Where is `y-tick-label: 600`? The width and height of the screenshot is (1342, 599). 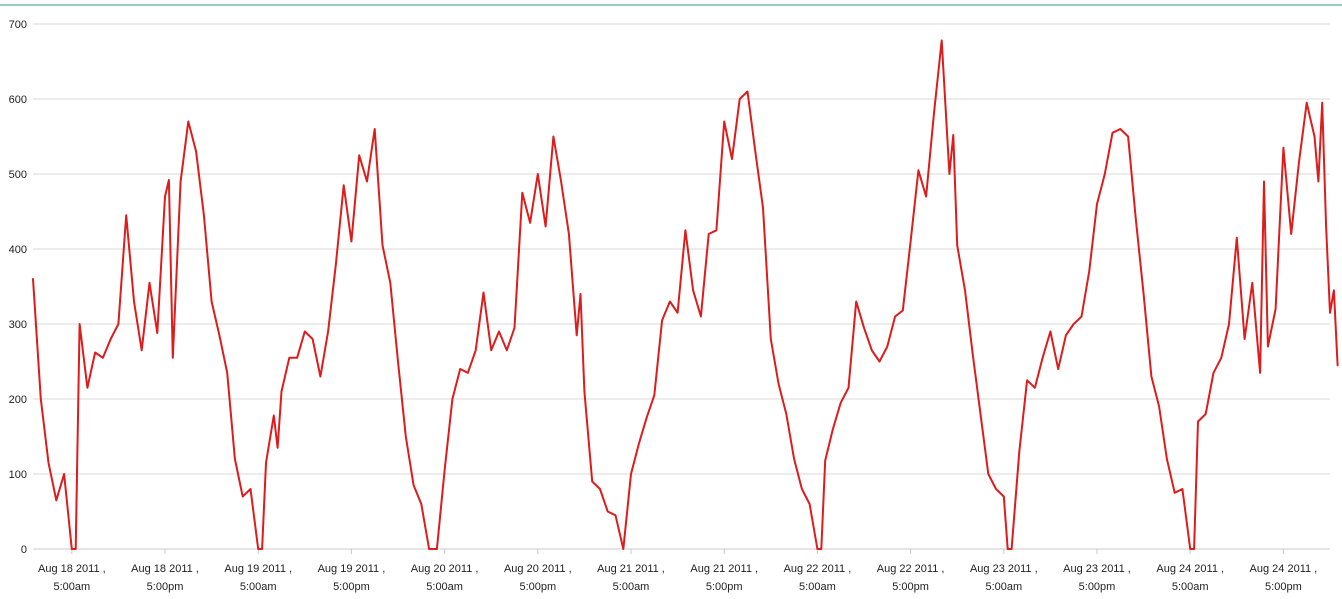
y-tick-label: 600 is located at coordinates (18, 100).